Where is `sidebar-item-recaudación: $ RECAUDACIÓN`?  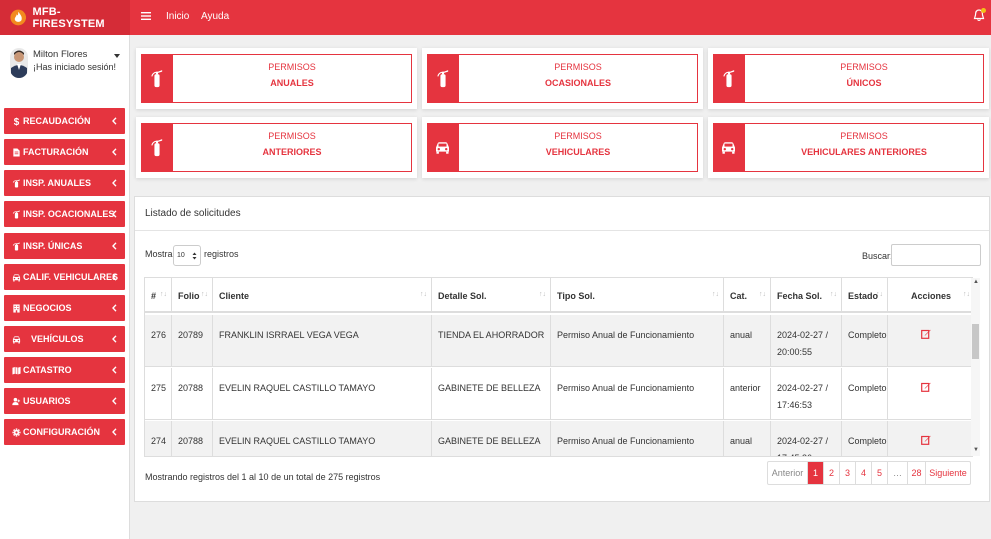 sidebar-item-recaudación: $ RECAUDACIÓN is located at coordinates (64, 121).